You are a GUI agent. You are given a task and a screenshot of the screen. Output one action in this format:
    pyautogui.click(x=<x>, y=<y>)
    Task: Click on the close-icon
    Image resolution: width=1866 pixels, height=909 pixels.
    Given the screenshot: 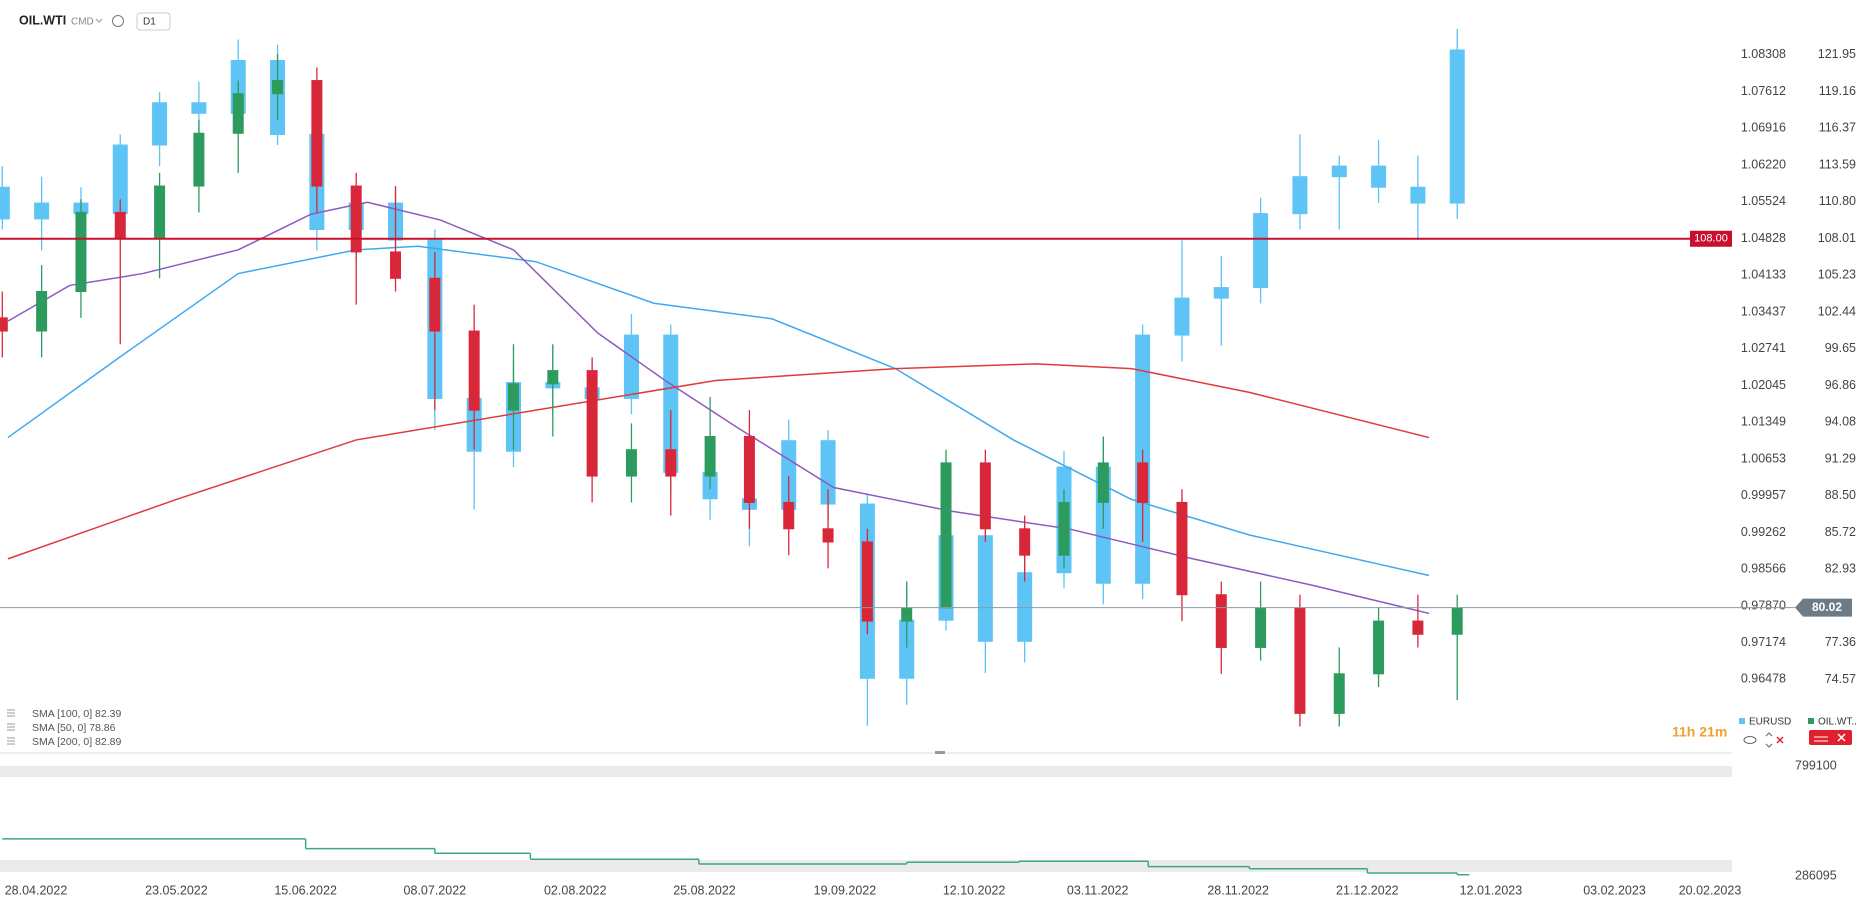 What is the action you would take?
    pyautogui.click(x=1841, y=737)
    